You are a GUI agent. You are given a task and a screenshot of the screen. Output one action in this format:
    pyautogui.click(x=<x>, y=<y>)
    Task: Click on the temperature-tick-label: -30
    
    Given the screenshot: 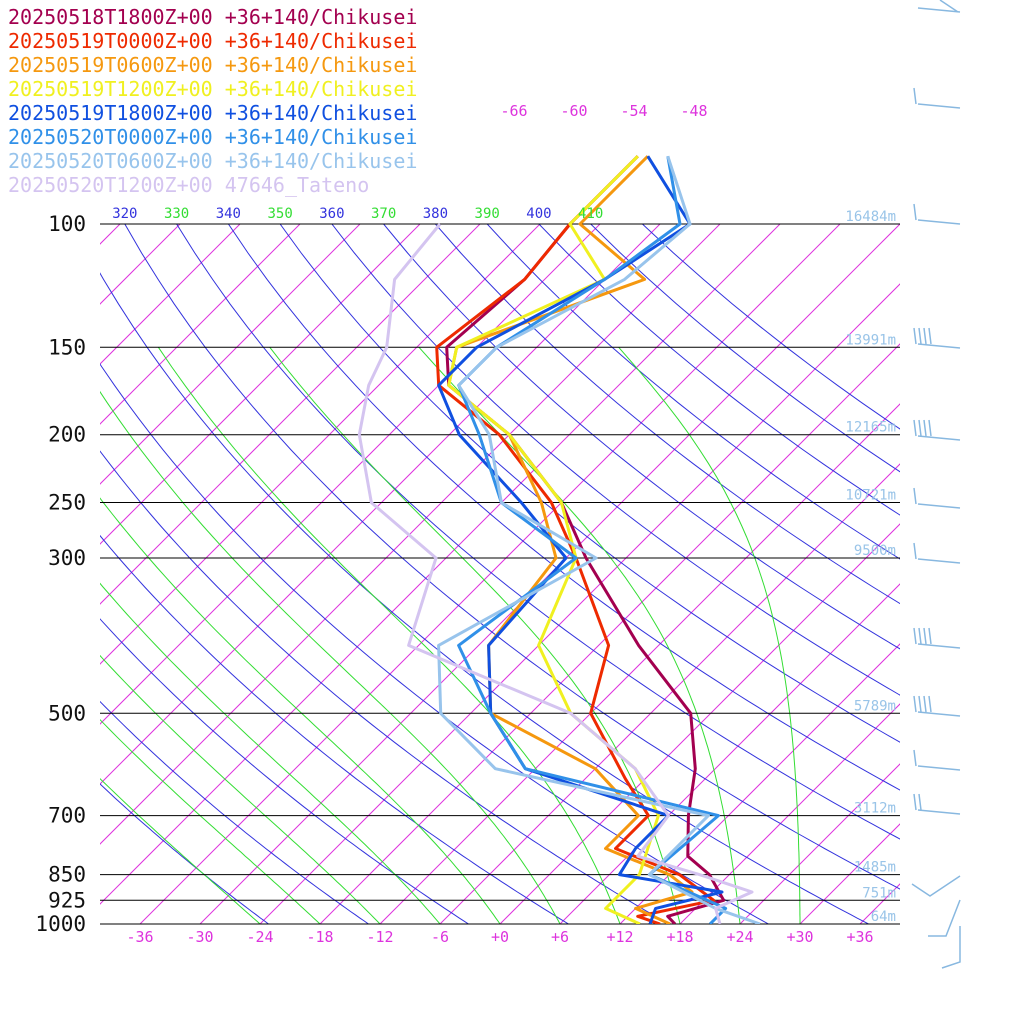 What is the action you would take?
    pyautogui.click(x=199, y=937)
    